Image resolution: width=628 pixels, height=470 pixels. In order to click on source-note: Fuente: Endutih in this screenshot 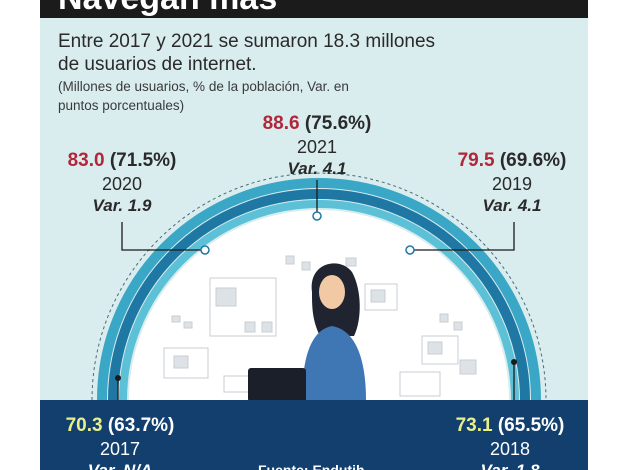, I will do `click(311, 466)`.